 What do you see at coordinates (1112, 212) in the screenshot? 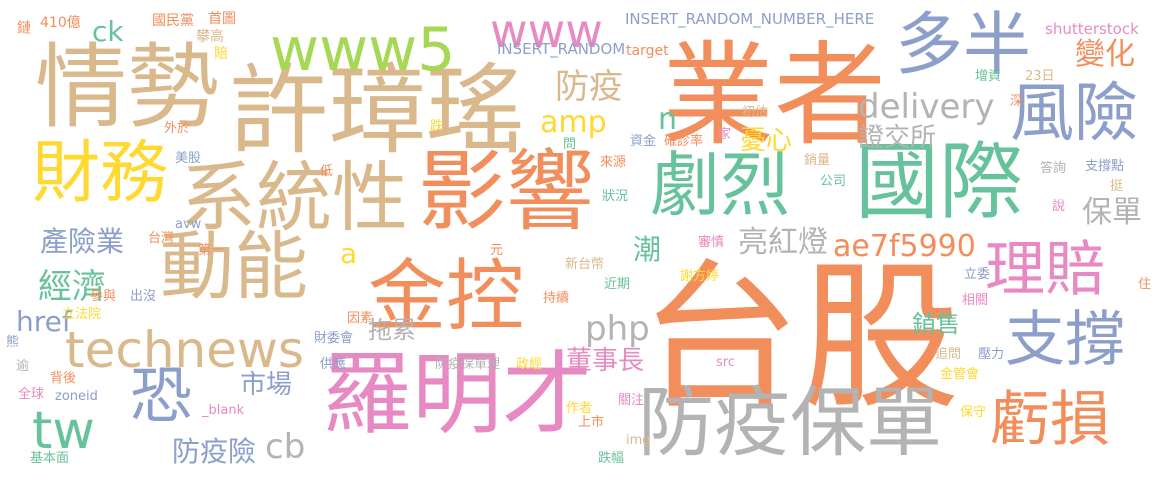
I see `cloud-word: 保單` at bounding box center [1112, 212].